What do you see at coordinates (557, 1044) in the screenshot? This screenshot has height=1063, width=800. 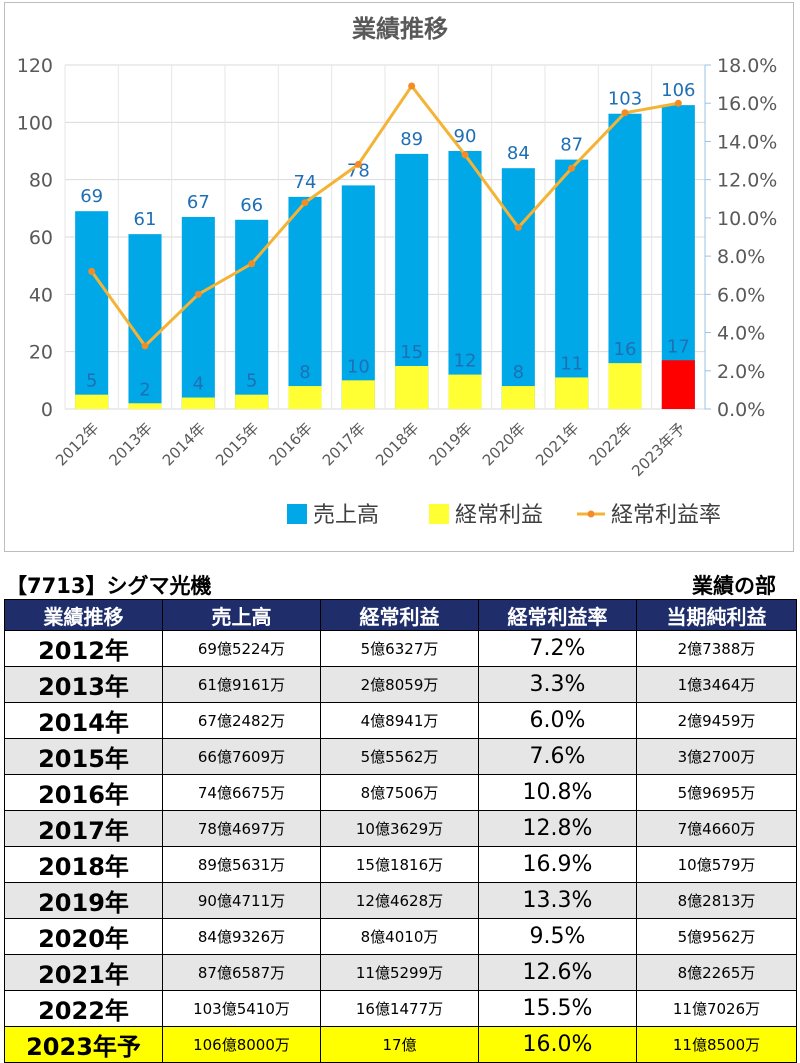 I see `row-profit-rate: 16.0%` at bounding box center [557, 1044].